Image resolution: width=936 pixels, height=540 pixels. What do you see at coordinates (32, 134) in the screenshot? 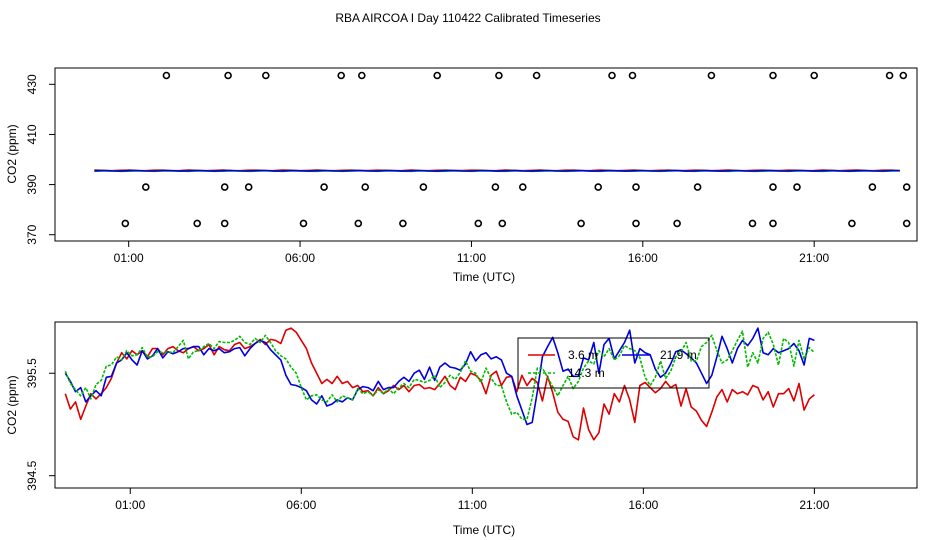
I see `top-y-tick-label-410: 410` at bounding box center [32, 134].